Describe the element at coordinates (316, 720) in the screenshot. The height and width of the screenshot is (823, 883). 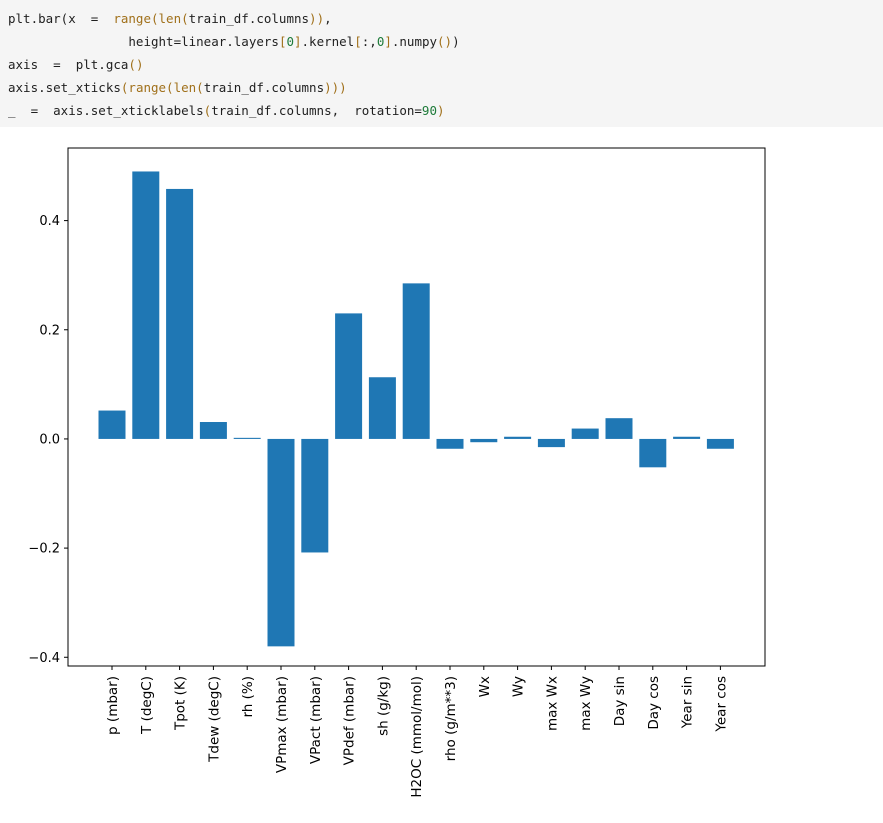
I see `x-tick-label: VPact (mbar)` at that location.